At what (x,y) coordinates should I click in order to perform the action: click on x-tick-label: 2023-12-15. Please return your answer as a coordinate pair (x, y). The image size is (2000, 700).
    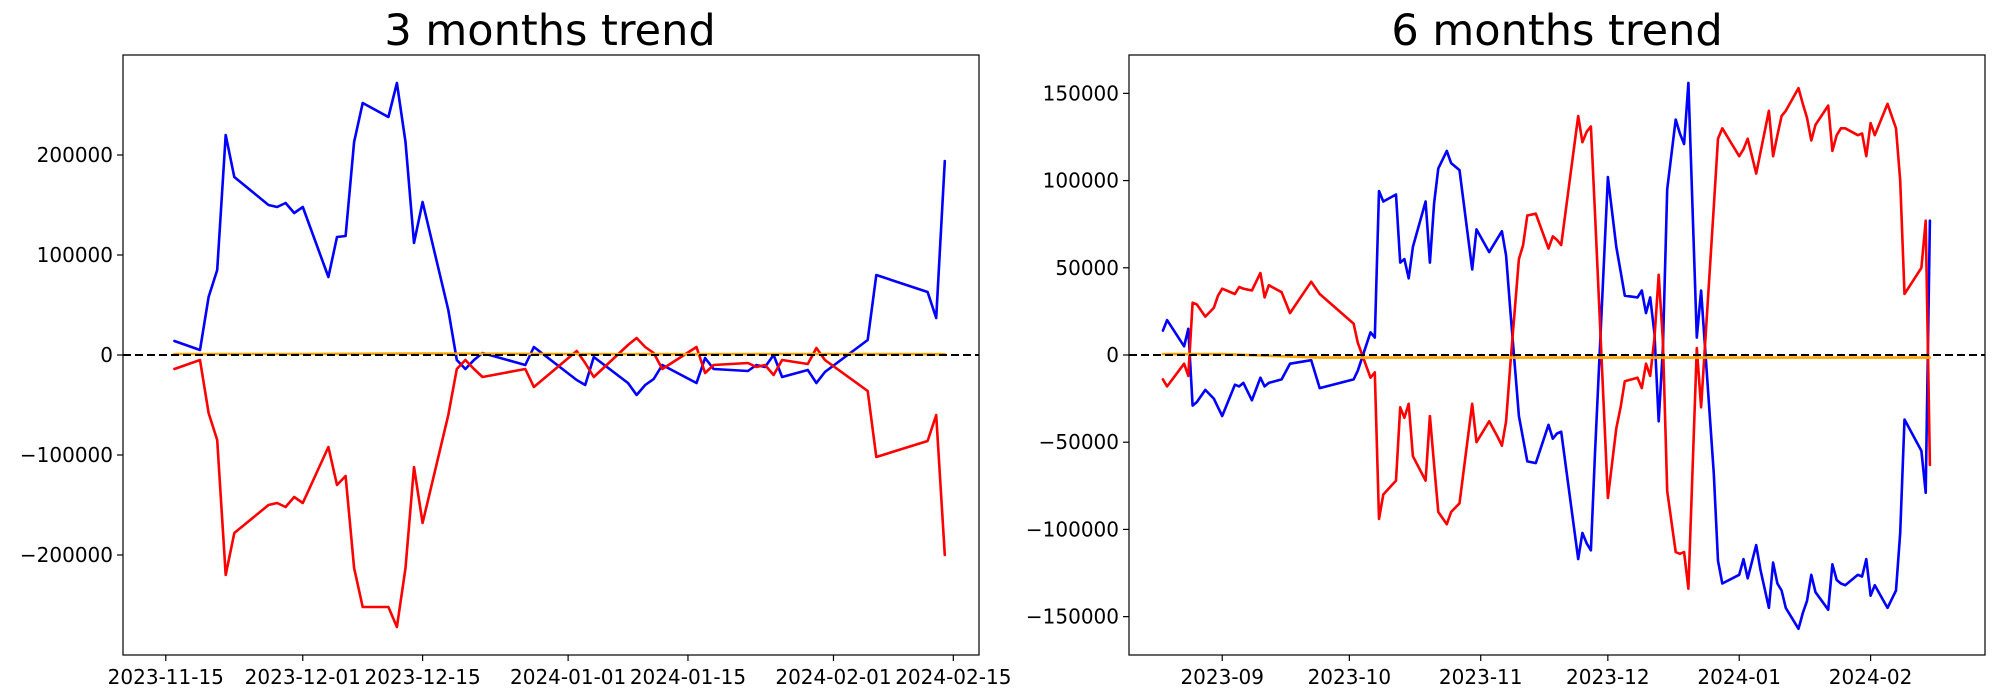
    Looking at the image, I should click on (422, 677).